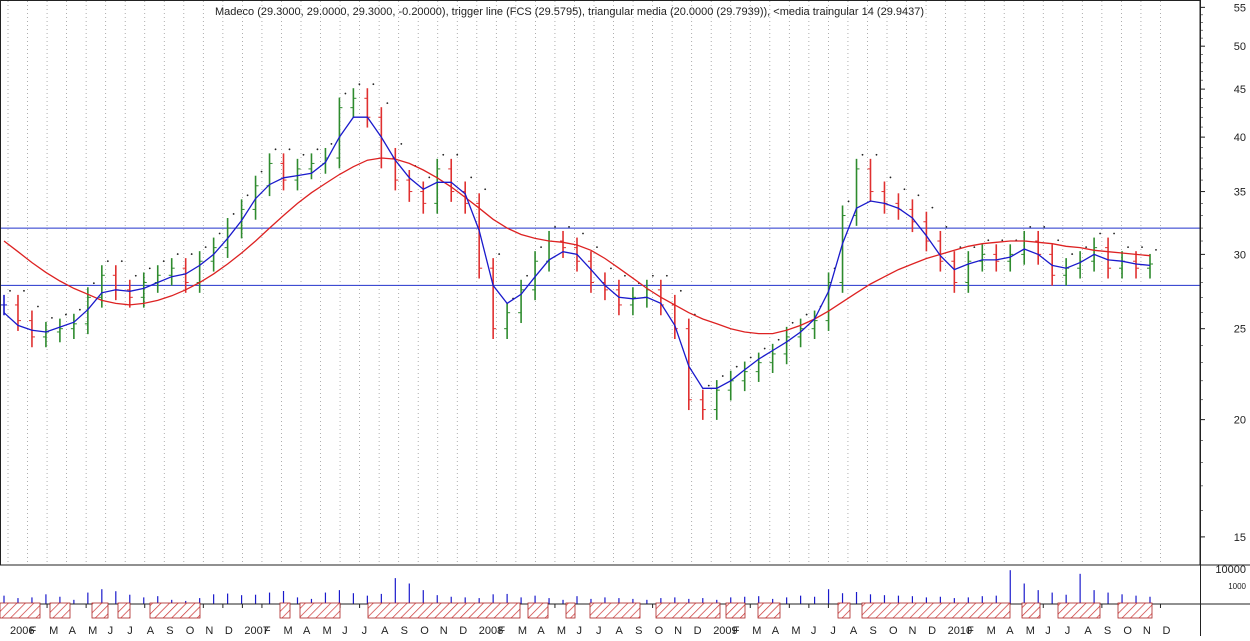 The width and height of the screenshot is (1250, 641). I want to click on x-tick-label: 2010, so click(960, 630).